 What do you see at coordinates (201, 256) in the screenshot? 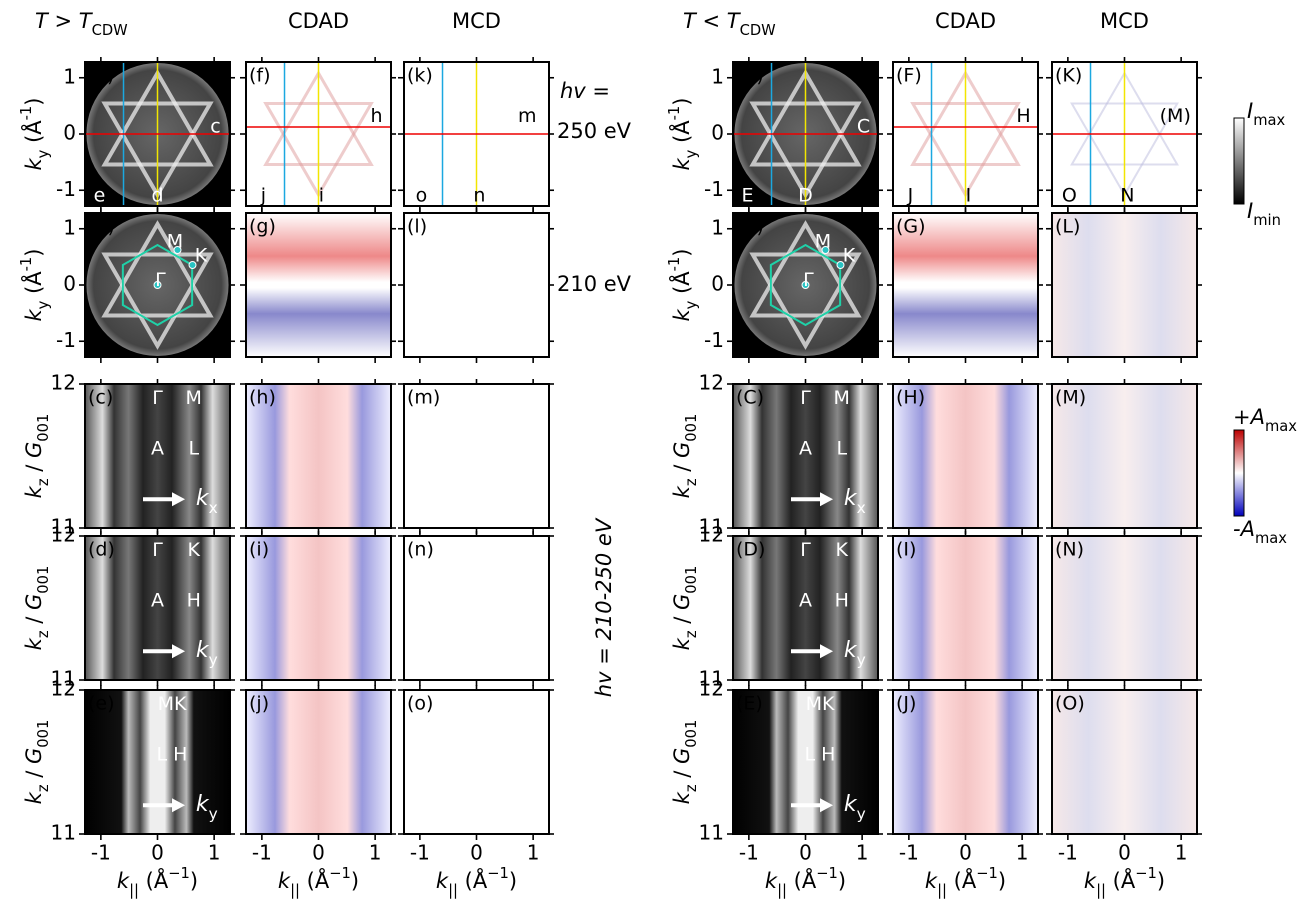
I see `panel-note: K` at bounding box center [201, 256].